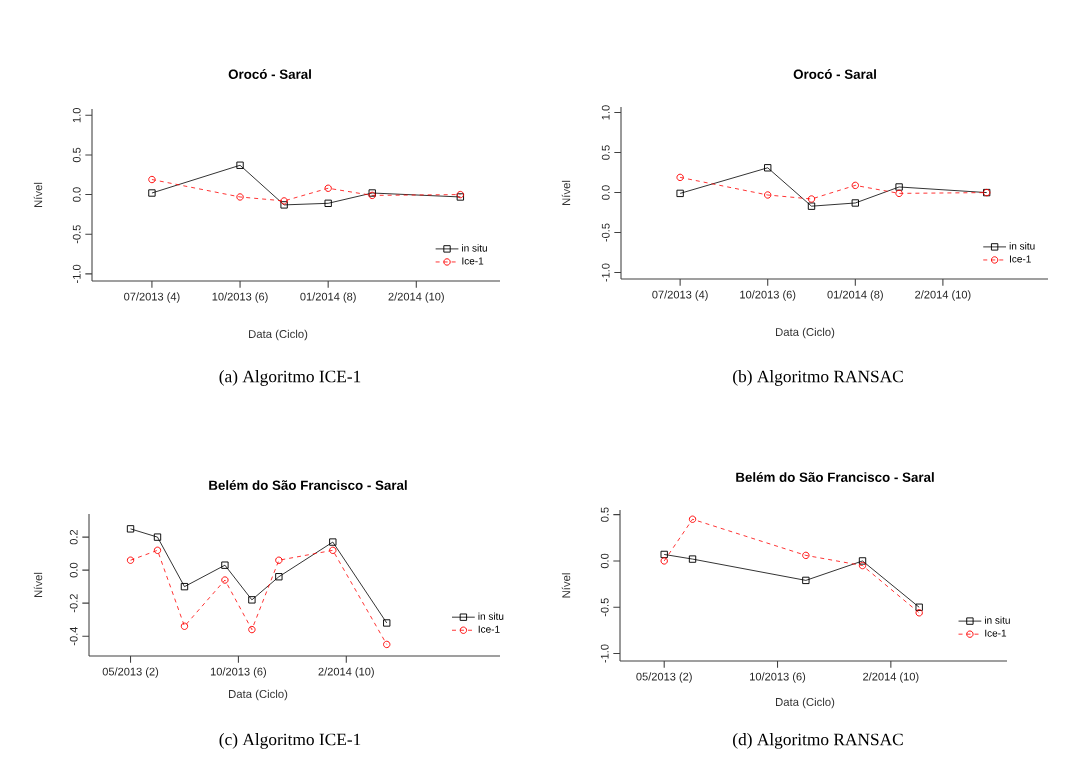 The width and height of the screenshot is (1086, 762). I want to click on y-tick-label: -0.4, so click(73, 636).